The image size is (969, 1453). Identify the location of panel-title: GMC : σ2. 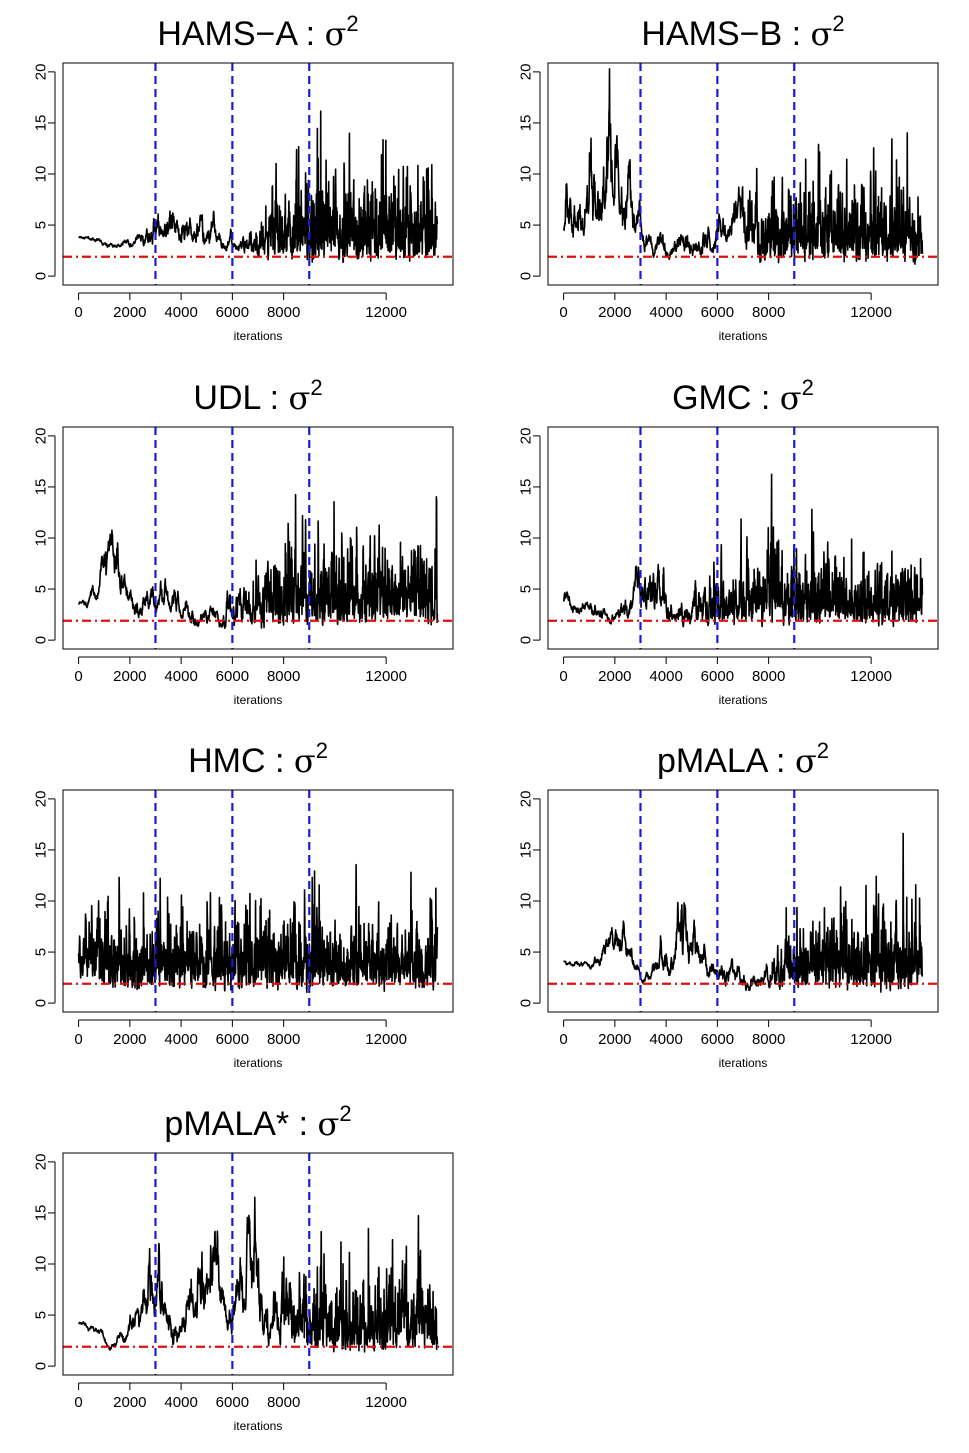
(743, 396).